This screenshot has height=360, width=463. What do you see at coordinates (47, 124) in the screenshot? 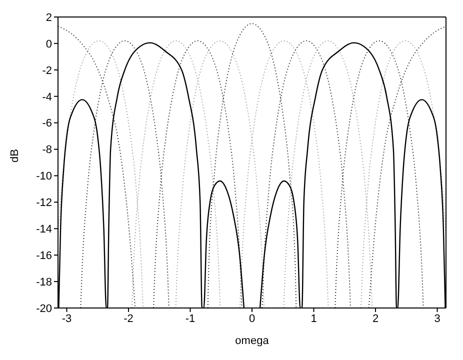
I see `y-tick-label: -6` at bounding box center [47, 124].